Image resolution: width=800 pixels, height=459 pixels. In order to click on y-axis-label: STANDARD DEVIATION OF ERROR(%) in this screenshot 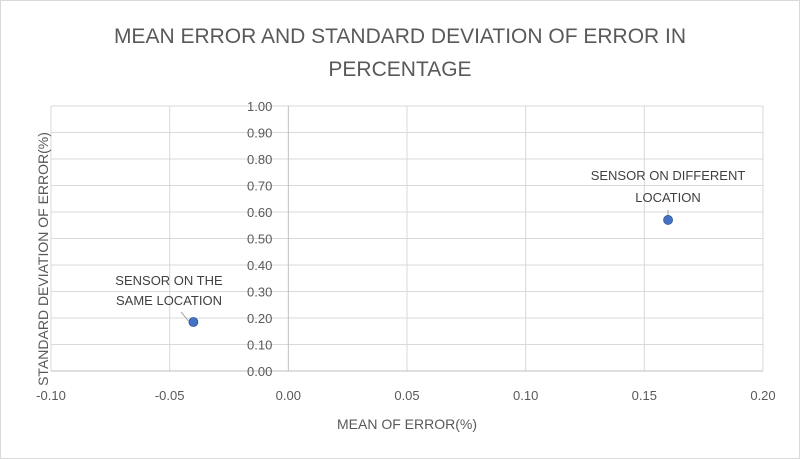, I will do `click(43, 259)`.